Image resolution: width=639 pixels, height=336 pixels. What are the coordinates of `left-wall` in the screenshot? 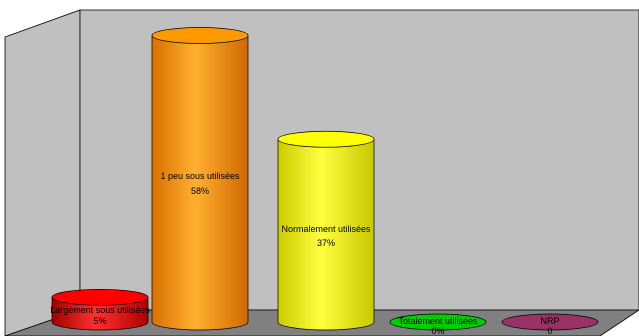 It's located at (42, 172).